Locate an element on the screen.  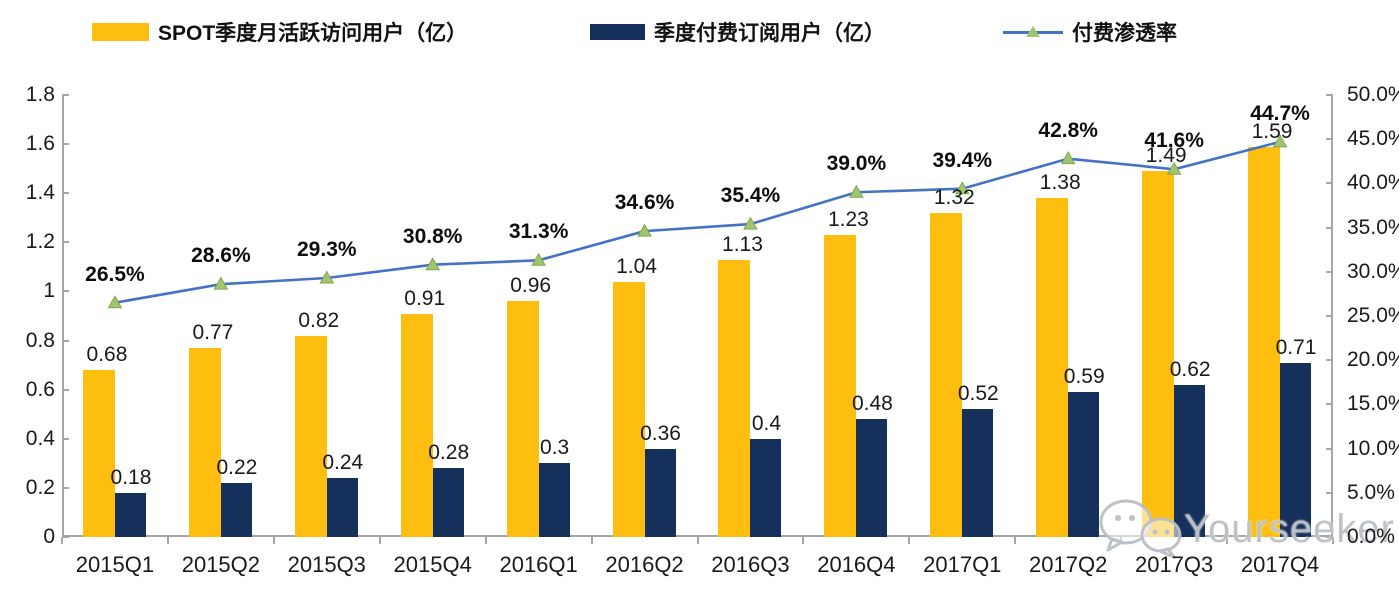
x-axis-label: 2017Q1 is located at coordinates (962, 564).